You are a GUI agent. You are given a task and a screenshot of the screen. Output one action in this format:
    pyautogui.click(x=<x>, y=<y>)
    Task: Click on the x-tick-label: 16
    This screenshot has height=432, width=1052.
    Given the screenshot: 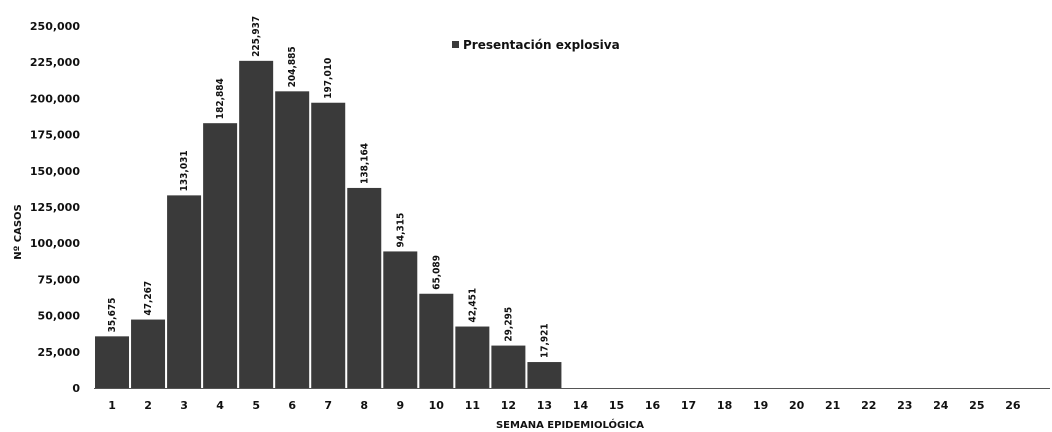 What is the action you would take?
    pyautogui.click(x=653, y=405)
    